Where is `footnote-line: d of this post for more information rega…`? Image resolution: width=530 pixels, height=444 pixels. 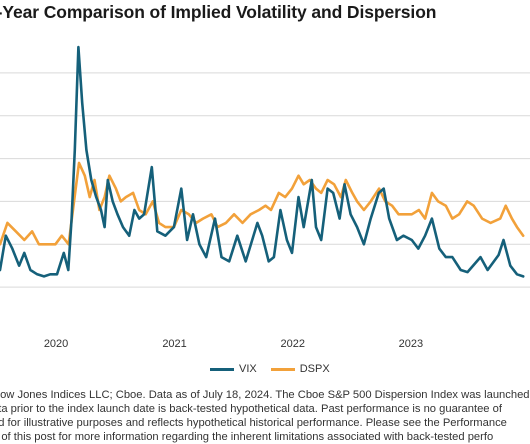 footnote-line: d of this post for more information rega… is located at coordinates (247, 437).